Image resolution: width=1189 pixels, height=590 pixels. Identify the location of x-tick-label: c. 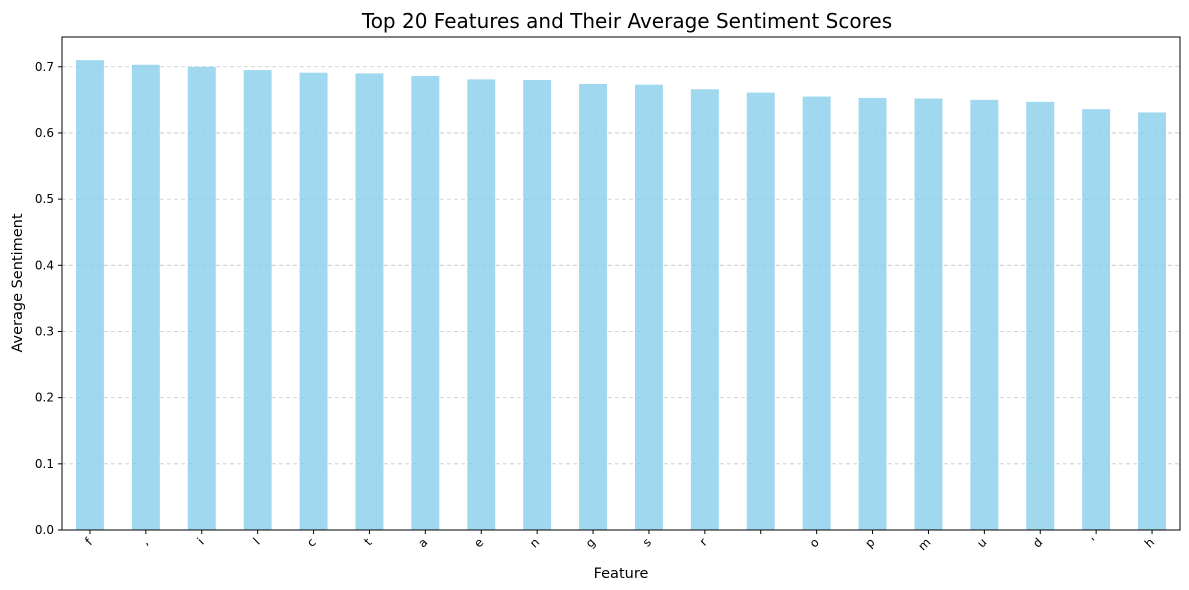
(311, 542).